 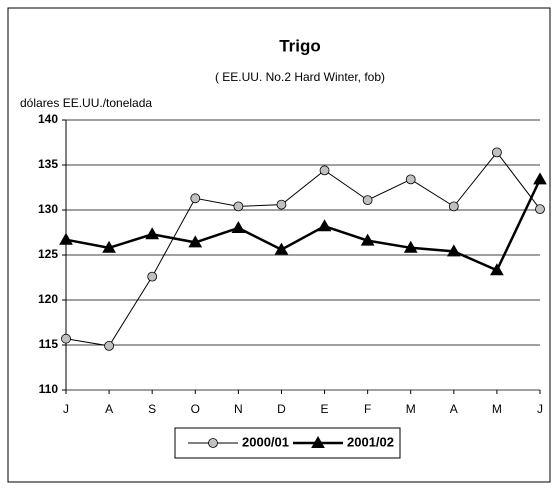 What do you see at coordinates (48, 254) in the screenshot?
I see `y-tick-label: 125` at bounding box center [48, 254].